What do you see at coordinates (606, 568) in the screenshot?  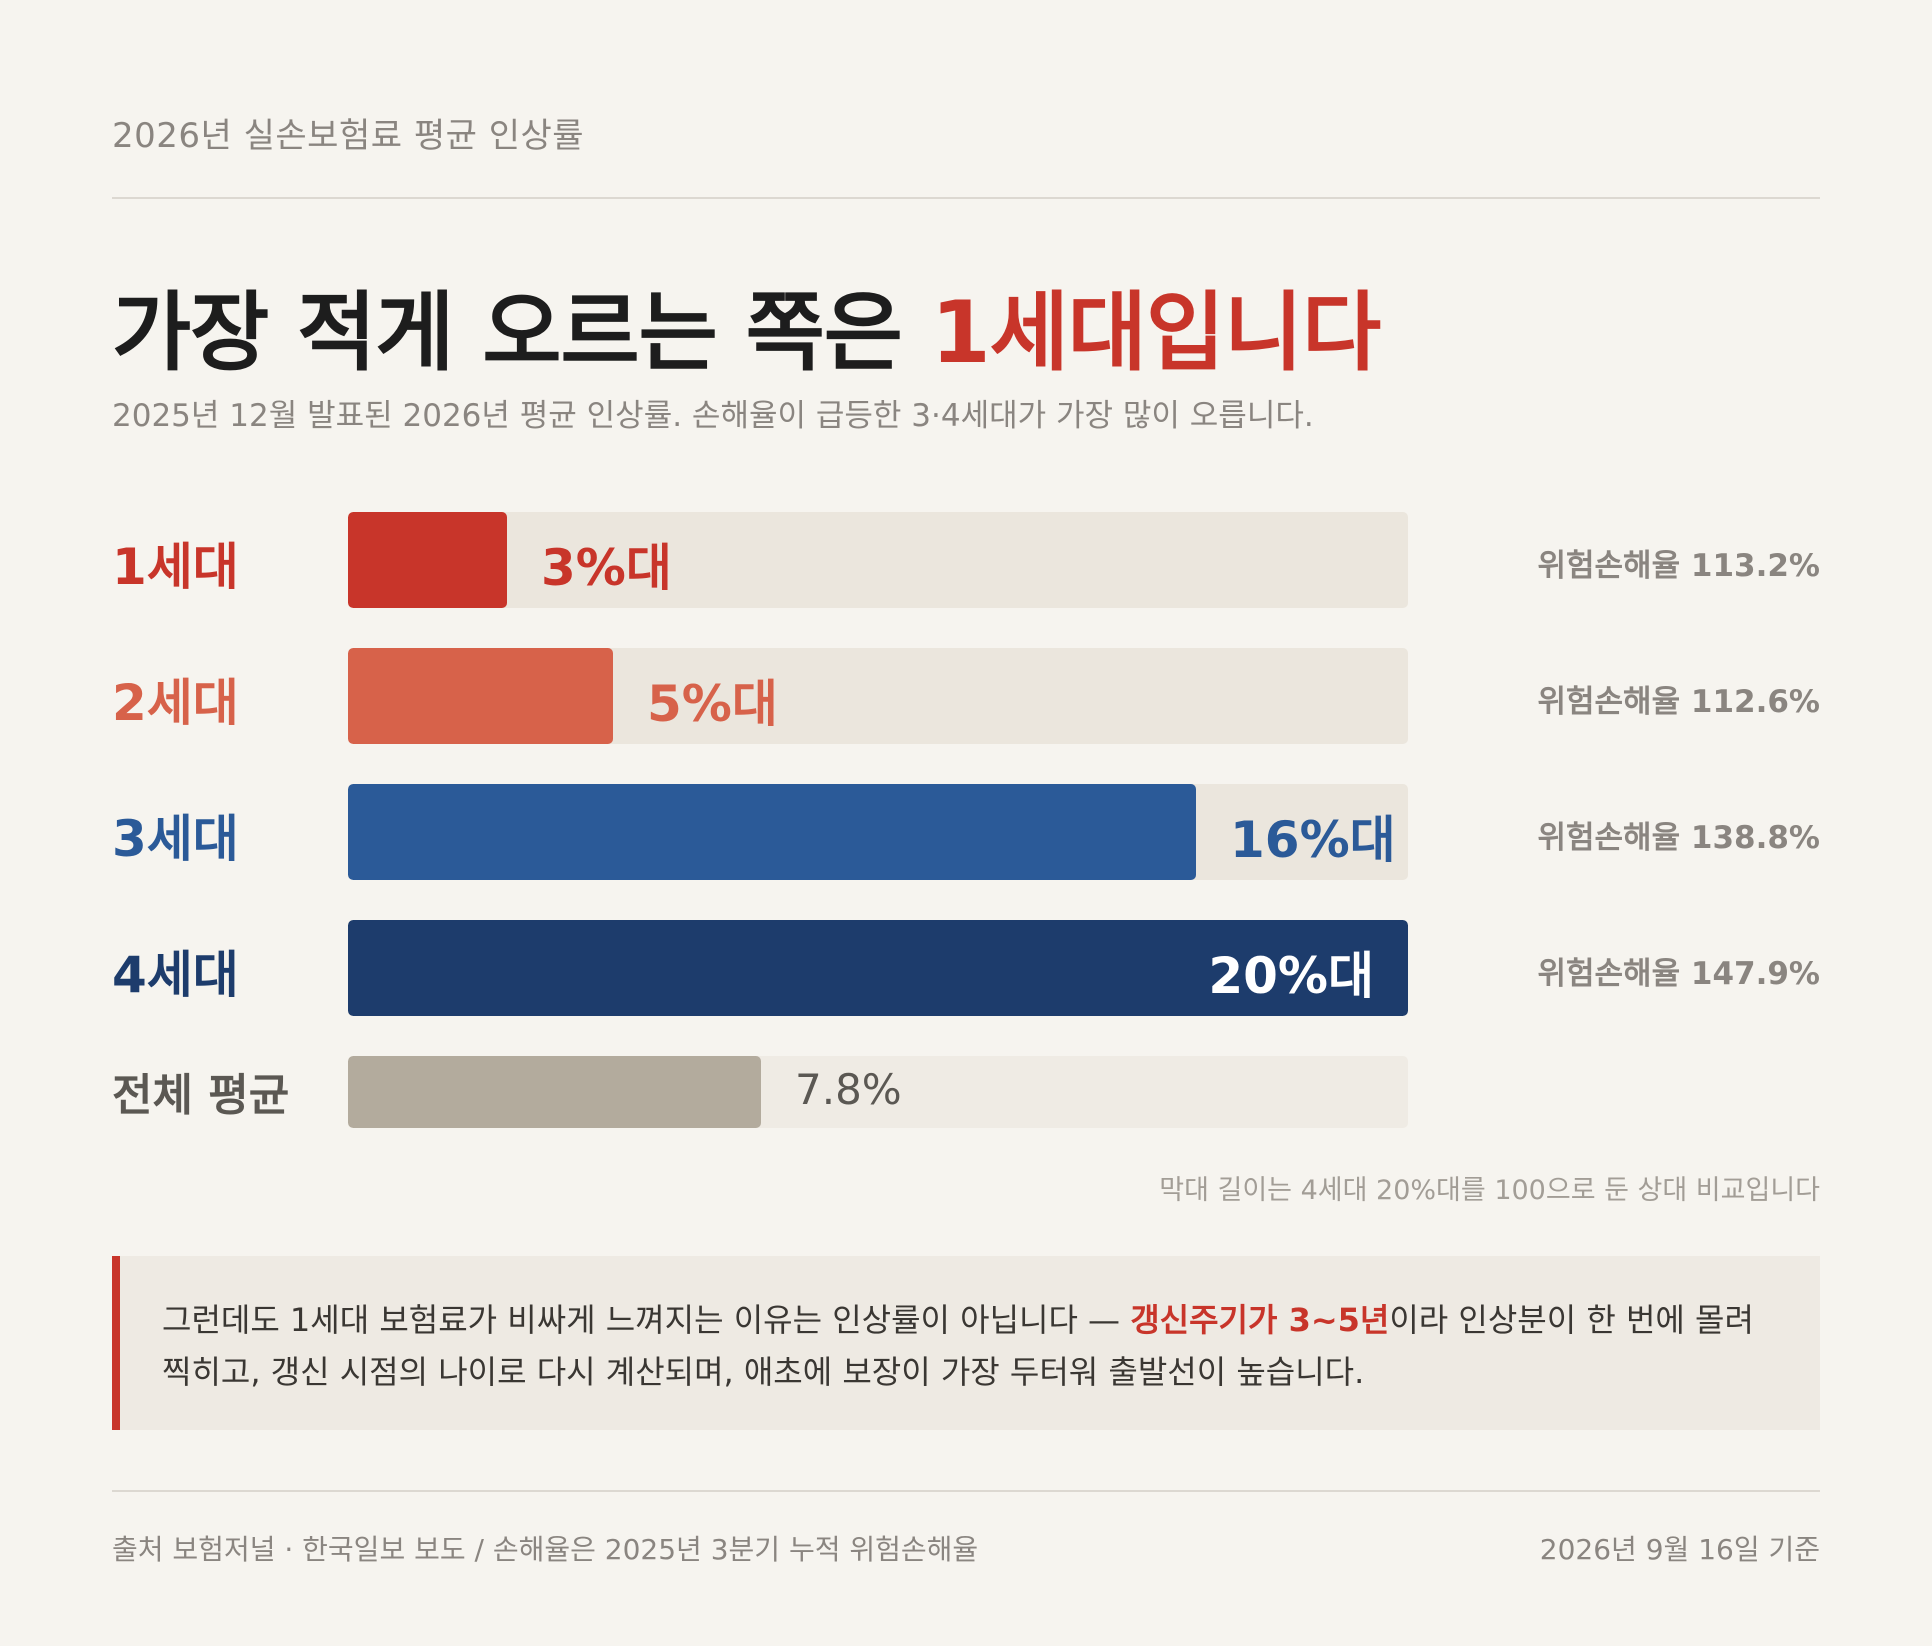 I see `bar-value-1: 3%대` at bounding box center [606, 568].